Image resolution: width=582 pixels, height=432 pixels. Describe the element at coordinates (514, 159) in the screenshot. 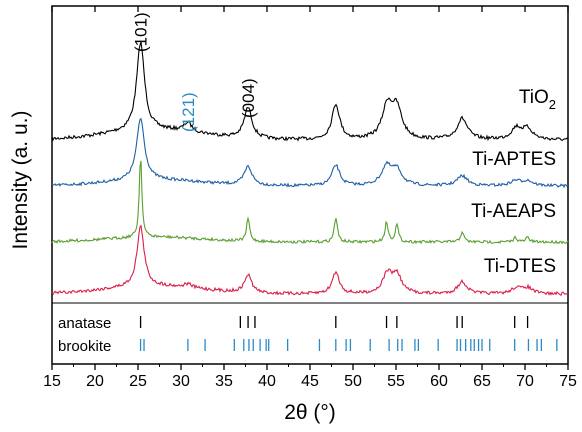

I see `series-label: Ti-APTES` at that location.